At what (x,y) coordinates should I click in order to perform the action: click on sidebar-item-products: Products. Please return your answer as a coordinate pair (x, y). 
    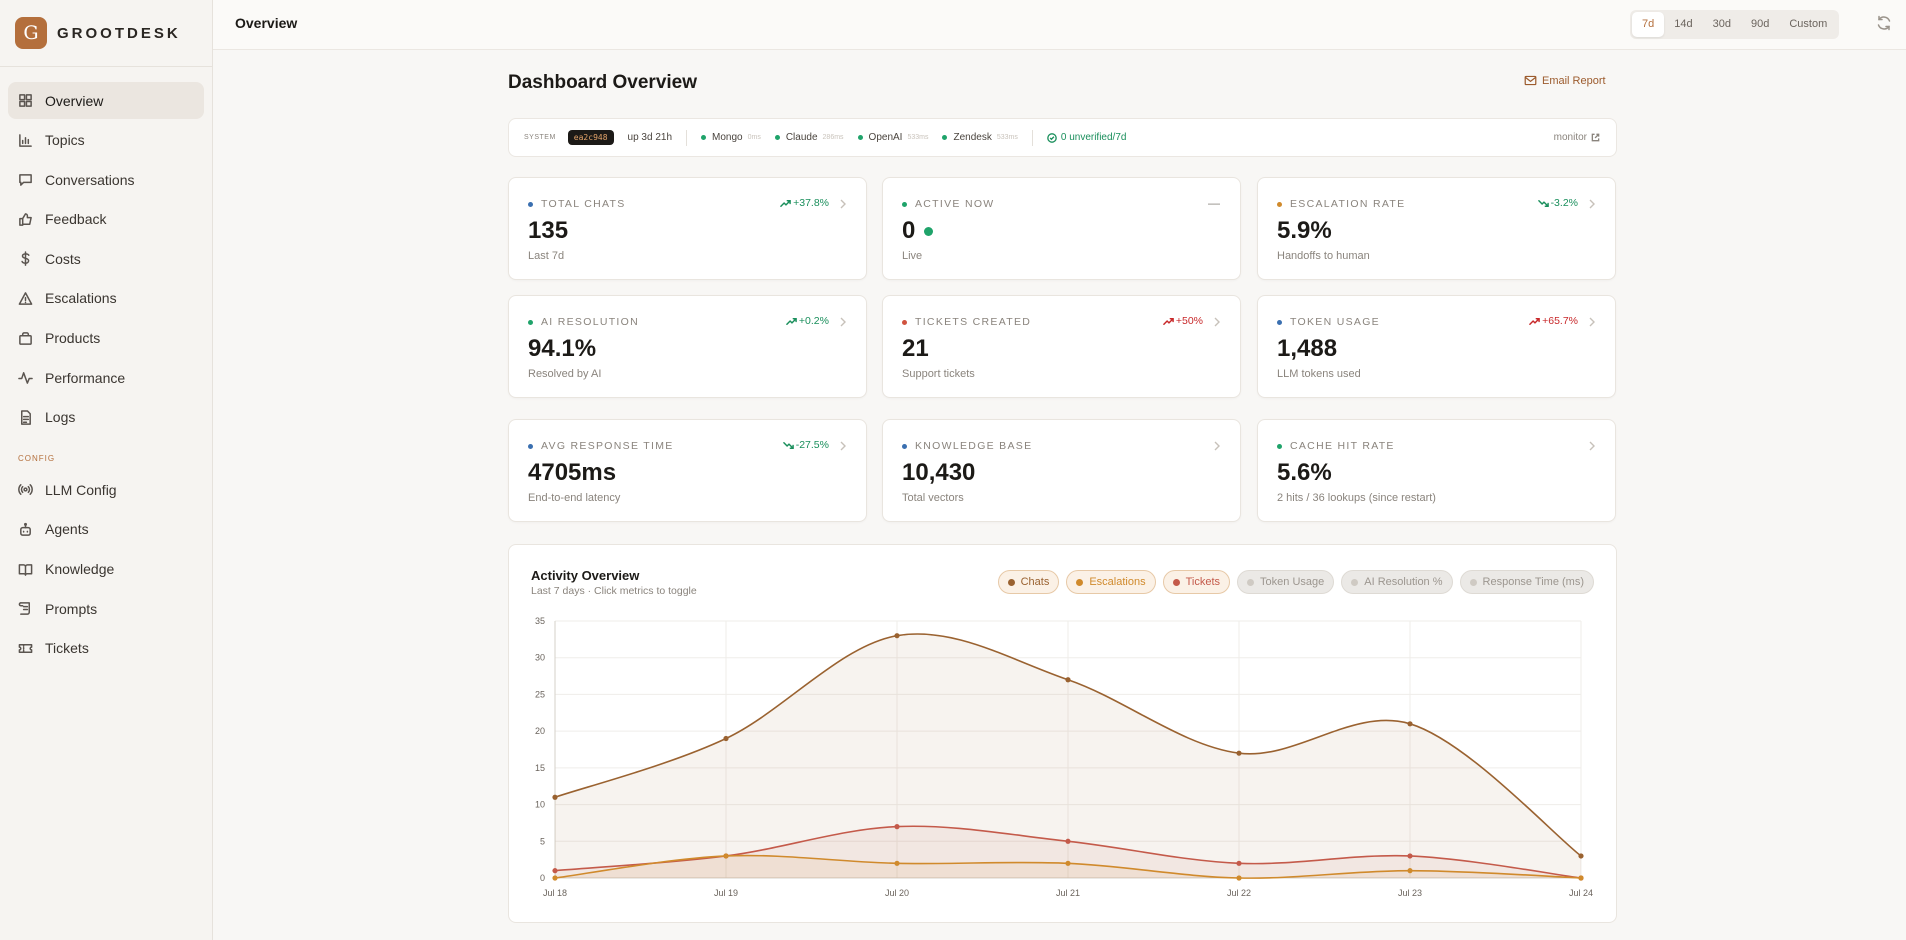
    Looking at the image, I should click on (106, 338).